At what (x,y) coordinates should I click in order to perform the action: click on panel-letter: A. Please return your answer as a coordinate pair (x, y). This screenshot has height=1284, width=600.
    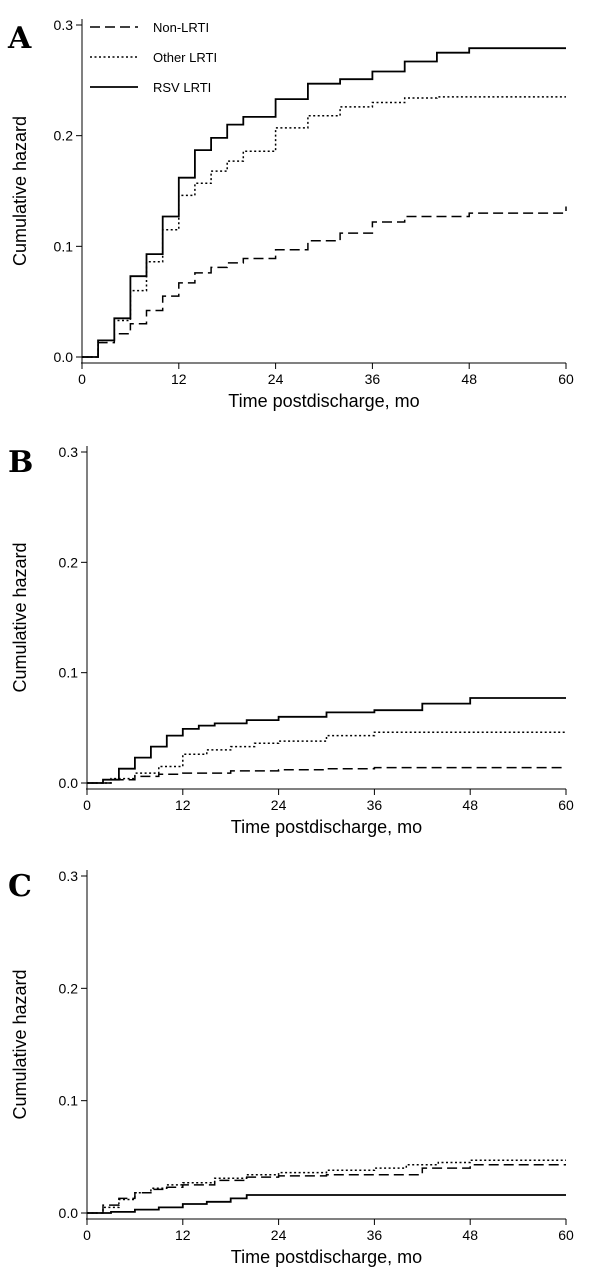
    Looking at the image, I should click on (19, 38).